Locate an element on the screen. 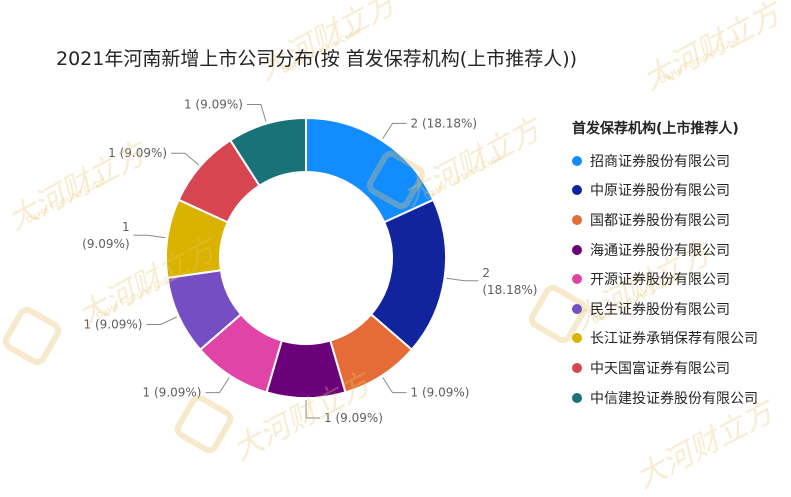 The width and height of the screenshot is (791, 497). legend-label: 长江证券承销保荐有限公司 is located at coordinates (674, 339).